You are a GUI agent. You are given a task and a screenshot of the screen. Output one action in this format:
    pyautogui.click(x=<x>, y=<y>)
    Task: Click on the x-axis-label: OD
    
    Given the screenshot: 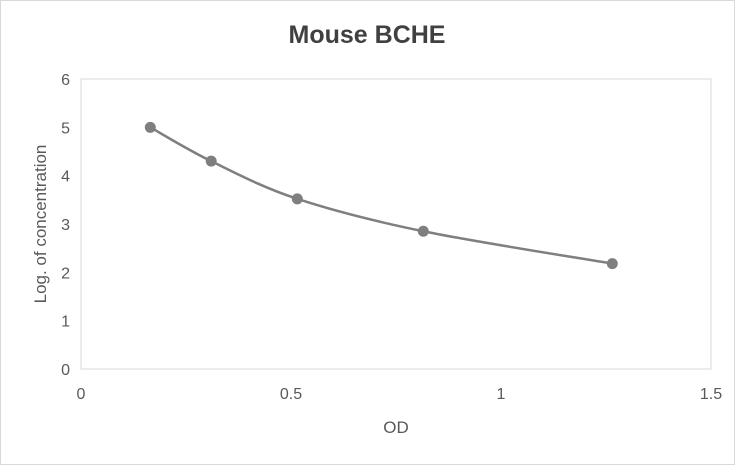 What is the action you would take?
    pyautogui.click(x=396, y=427)
    